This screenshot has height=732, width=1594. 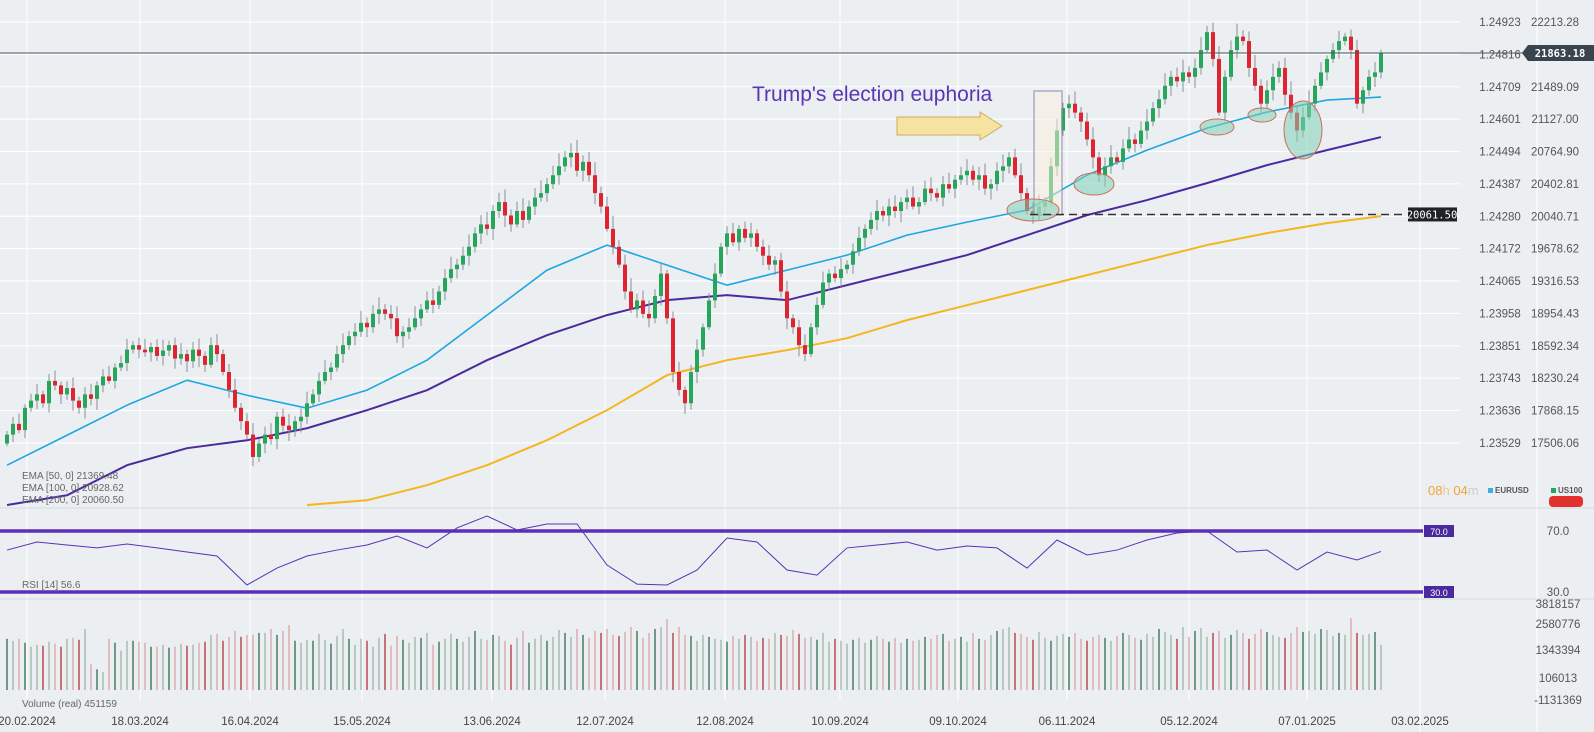 I want to click on x-tick-label: 18.03.2024, so click(x=140, y=722).